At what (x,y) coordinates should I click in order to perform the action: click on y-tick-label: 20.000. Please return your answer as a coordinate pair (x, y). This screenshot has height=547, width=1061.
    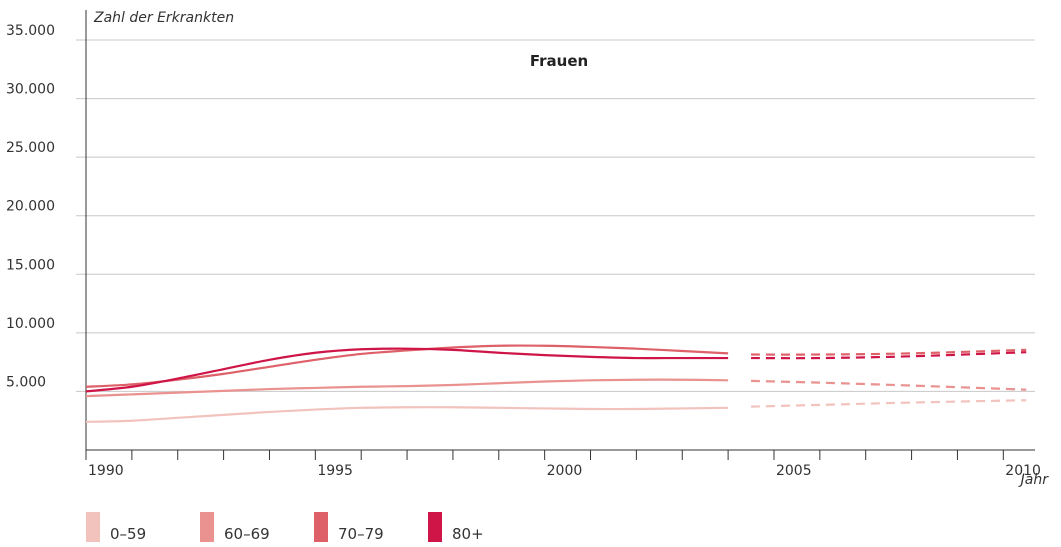
    Looking at the image, I should click on (30, 207).